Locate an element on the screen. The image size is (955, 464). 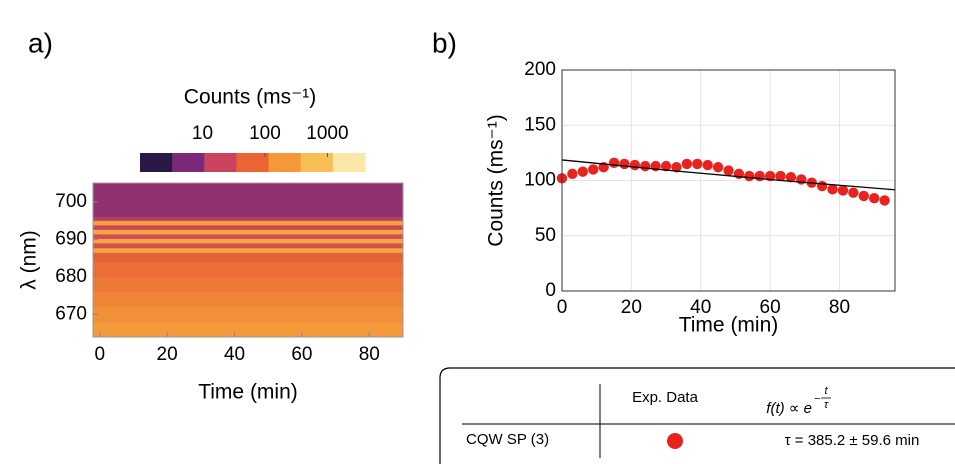
legend-marker is located at coordinates (675, 441).